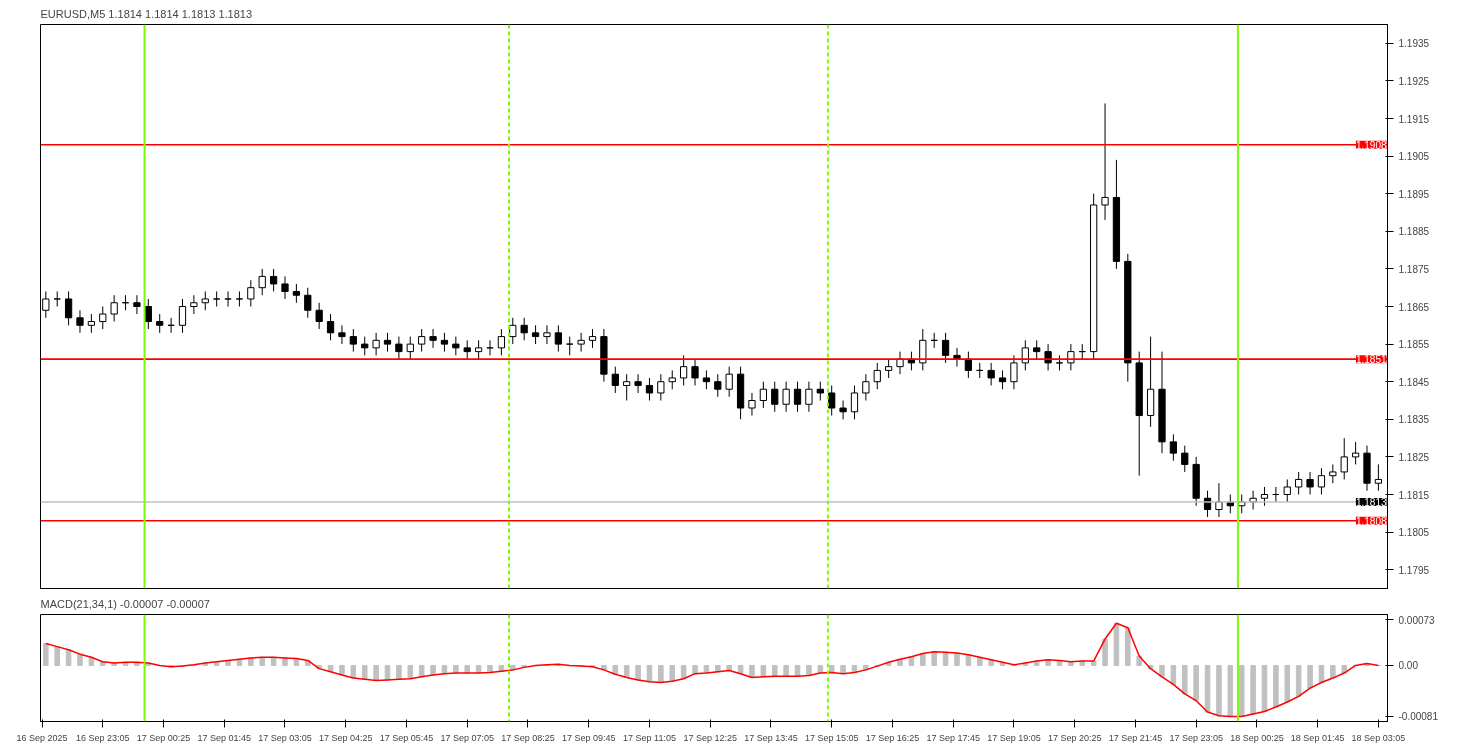 The image size is (1468, 750). Describe the element at coordinates (285, 737) in the screenshot. I see `x-tick-label: 17 Sep 03:05` at that location.